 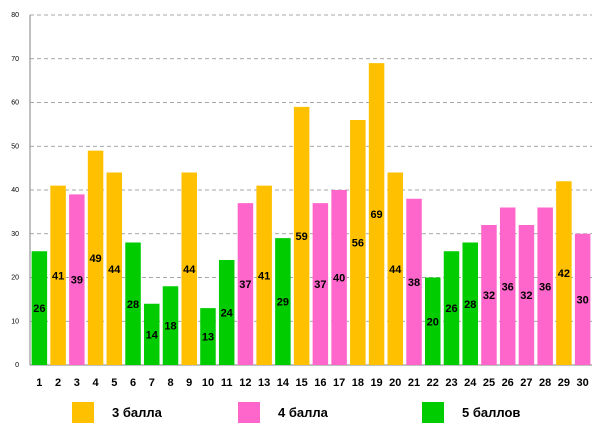 What do you see at coordinates (58, 383) in the screenshot?
I see `x-tick-label-2: 2` at bounding box center [58, 383].